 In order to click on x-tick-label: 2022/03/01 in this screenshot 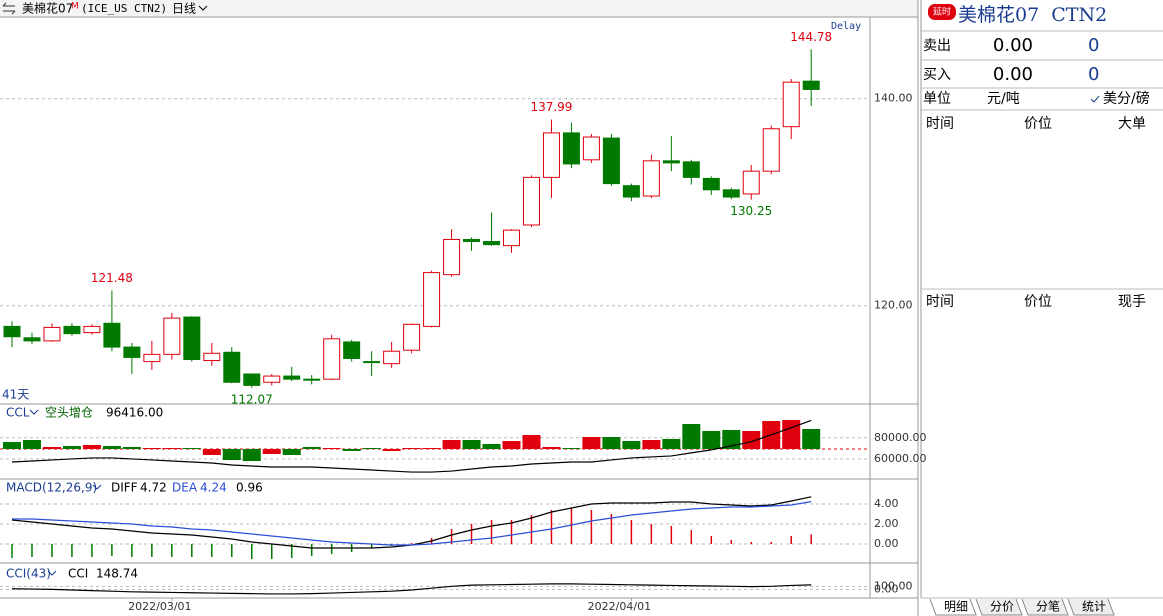, I will do `click(159, 606)`.